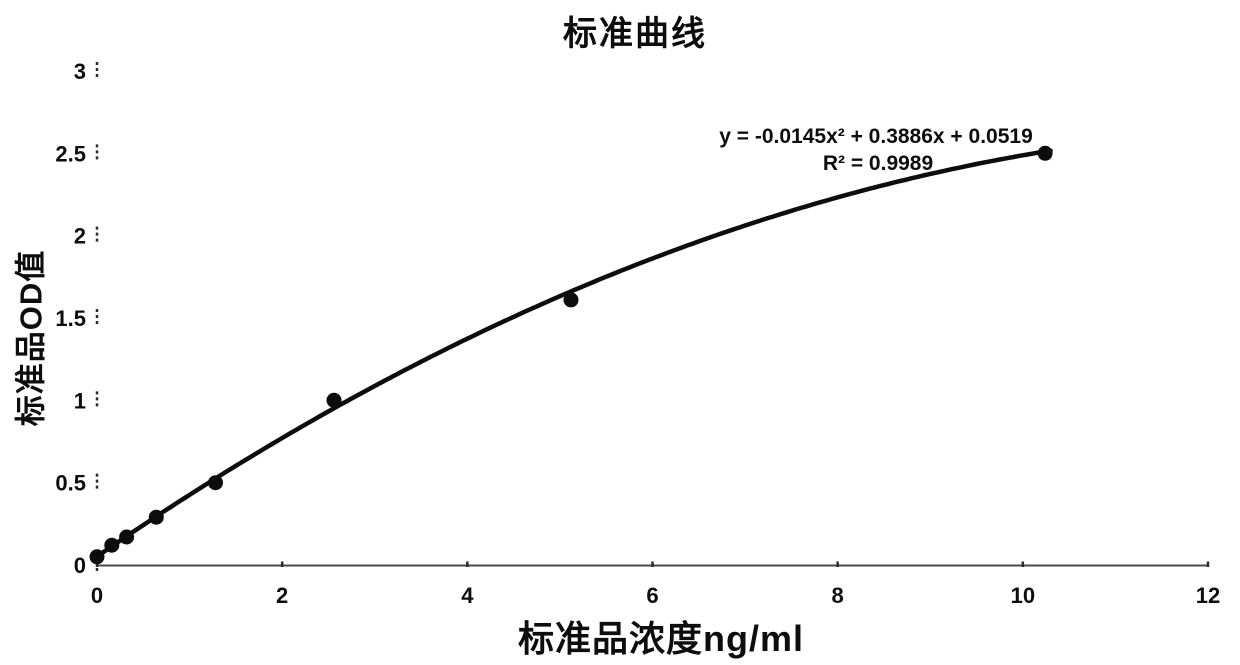  Describe the element at coordinates (635, 34) in the screenshot. I see `chart-title: 标准曲线` at that location.